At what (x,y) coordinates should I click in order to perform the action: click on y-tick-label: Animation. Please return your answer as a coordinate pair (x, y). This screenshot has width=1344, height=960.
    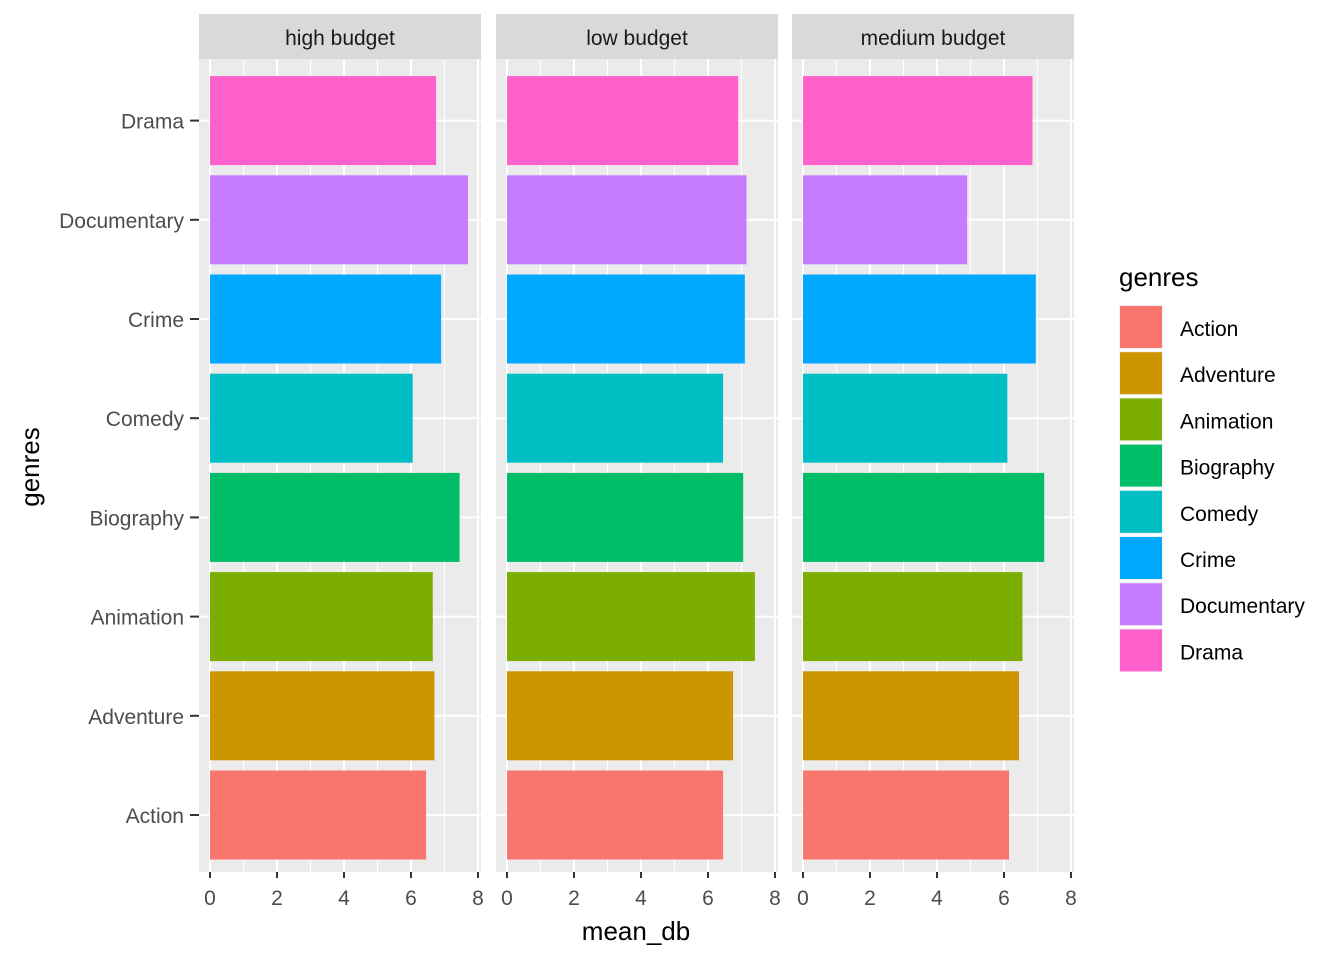
    Looking at the image, I should click on (137, 618).